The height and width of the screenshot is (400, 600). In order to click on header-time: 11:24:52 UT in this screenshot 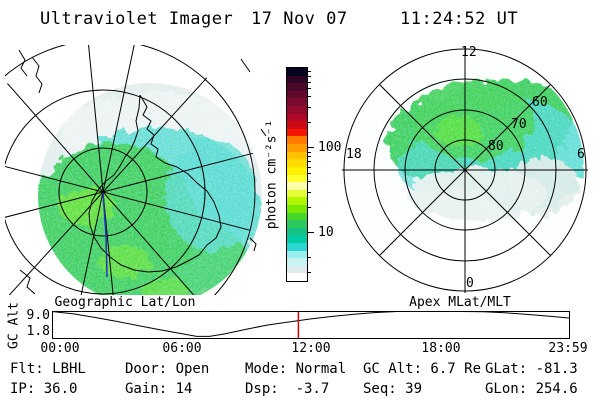, I will do `click(459, 19)`.